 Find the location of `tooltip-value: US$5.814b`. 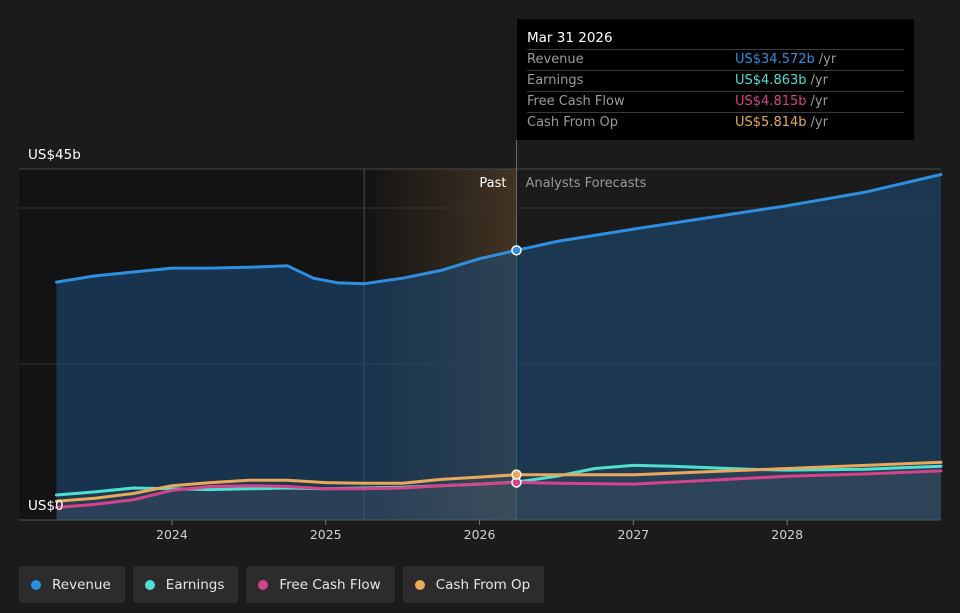

tooltip-value: US$5.814b is located at coordinates (771, 122).